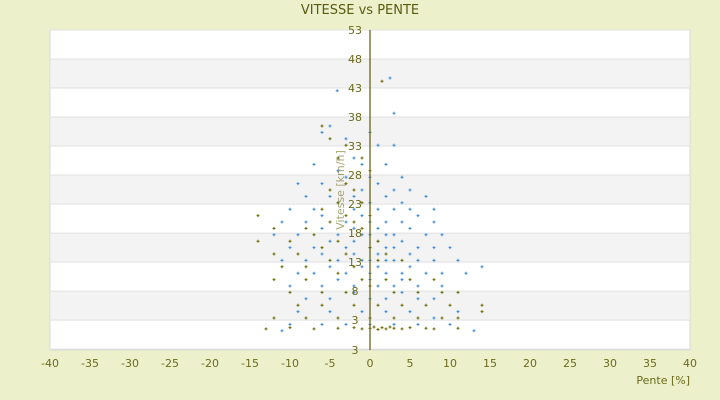  I want to click on y-tick-label: 43, so click(355, 88).